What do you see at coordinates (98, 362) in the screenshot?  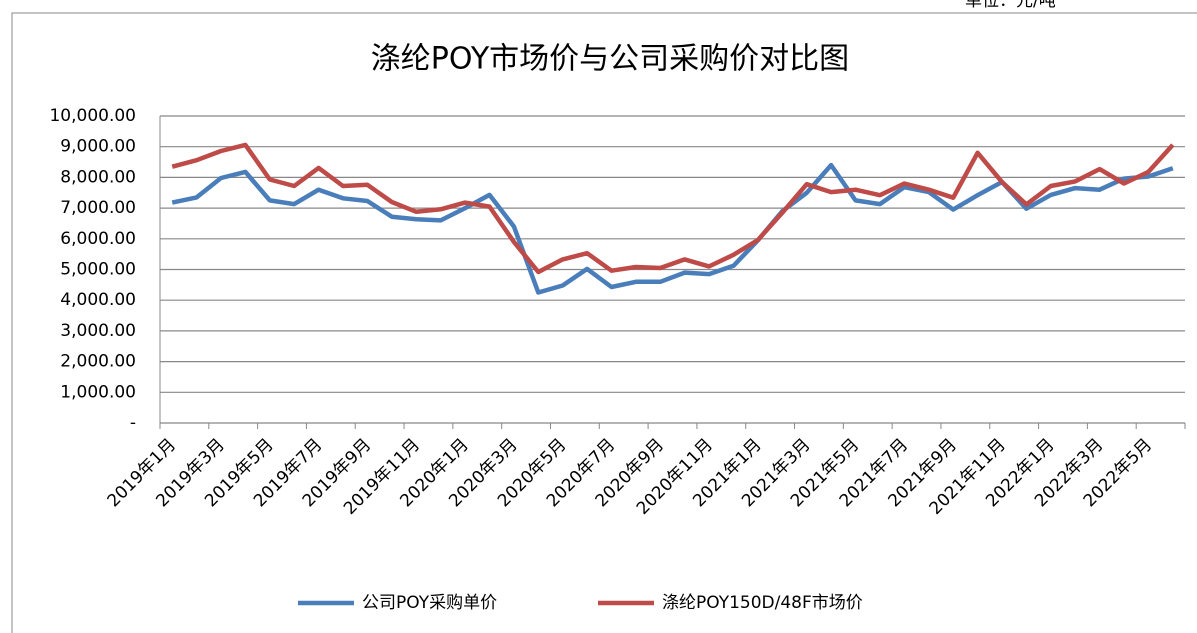 I see `y-tick-label: 2,000.00` at bounding box center [98, 362].